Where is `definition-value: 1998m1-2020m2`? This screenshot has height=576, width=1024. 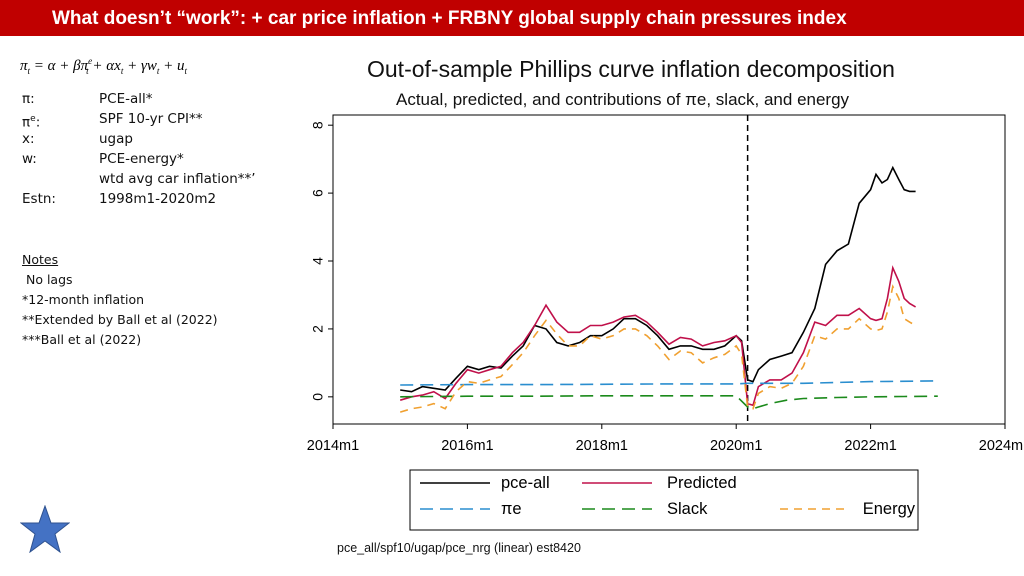 definition-value: 1998m1-2020m2 is located at coordinates (158, 199).